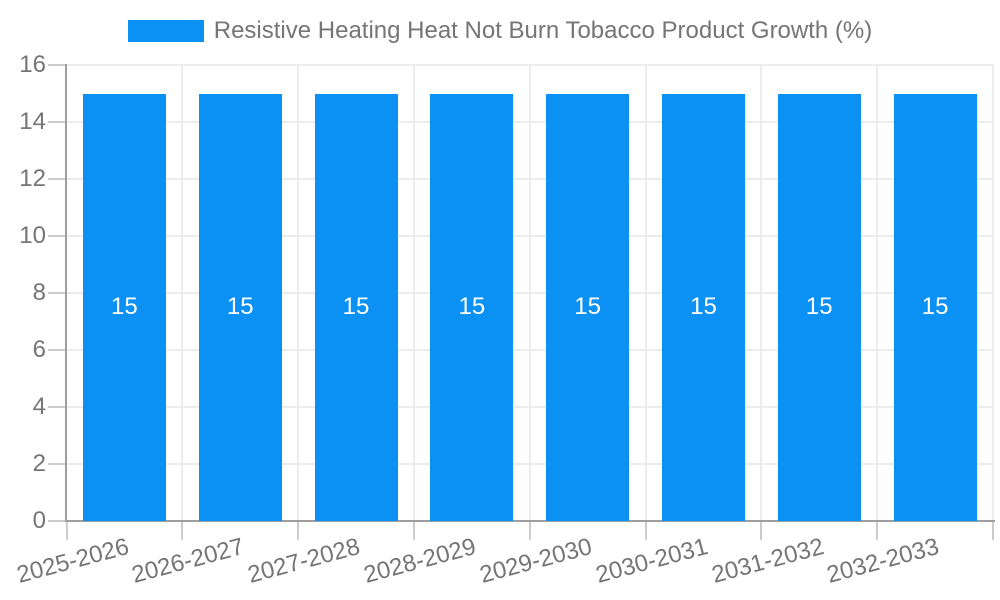 The image size is (1000, 600). Describe the element at coordinates (651, 561) in the screenshot. I see `x-axis-label: 2030-2031` at that location.